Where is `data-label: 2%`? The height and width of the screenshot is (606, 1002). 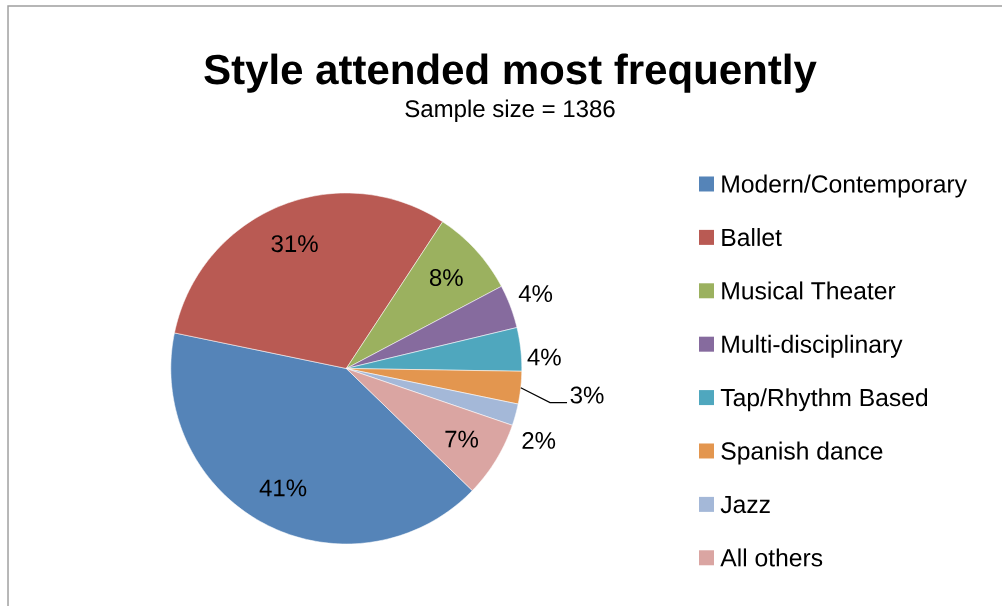 data-label: 2% is located at coordinates (539, 440).